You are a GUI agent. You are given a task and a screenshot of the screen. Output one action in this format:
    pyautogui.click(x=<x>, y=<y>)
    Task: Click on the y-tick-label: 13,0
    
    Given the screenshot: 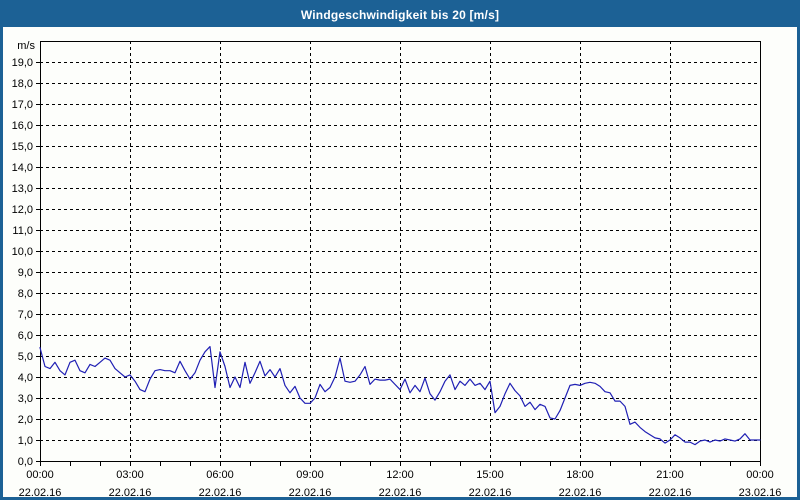 What is the action you would take?
    pyautogui.click(x=22, y=189)
    